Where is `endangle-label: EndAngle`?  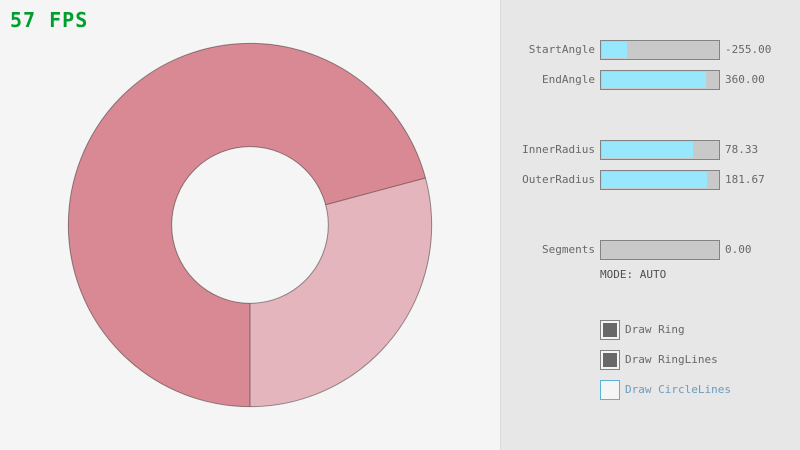 endangle-label: EndAngle is located at coordinates (568, 79).